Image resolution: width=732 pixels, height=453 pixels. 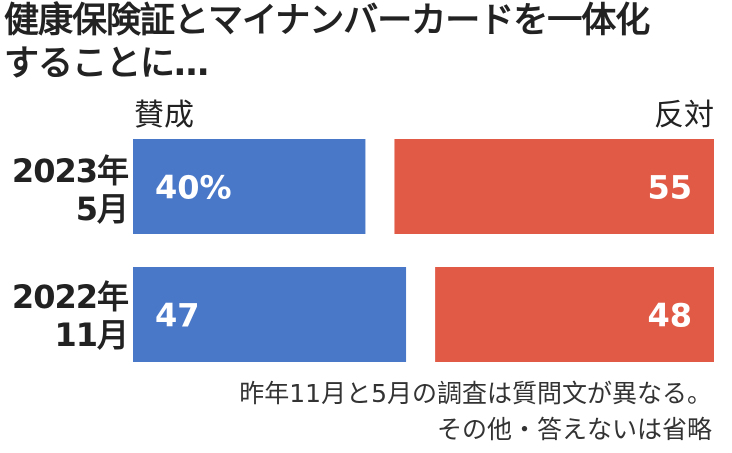 I want to click on row-label-2023-year: 2023年, so click(x=70, y=171).